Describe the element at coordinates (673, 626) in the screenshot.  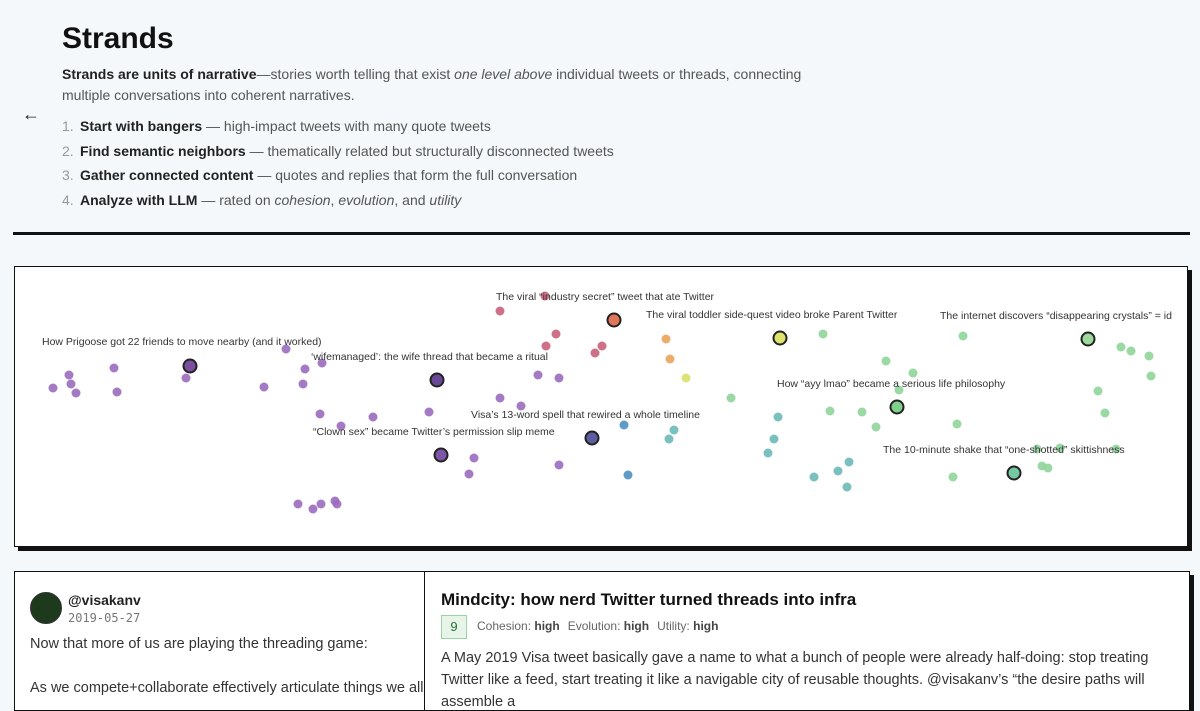
I see `rating-label: Utility:` at that location.